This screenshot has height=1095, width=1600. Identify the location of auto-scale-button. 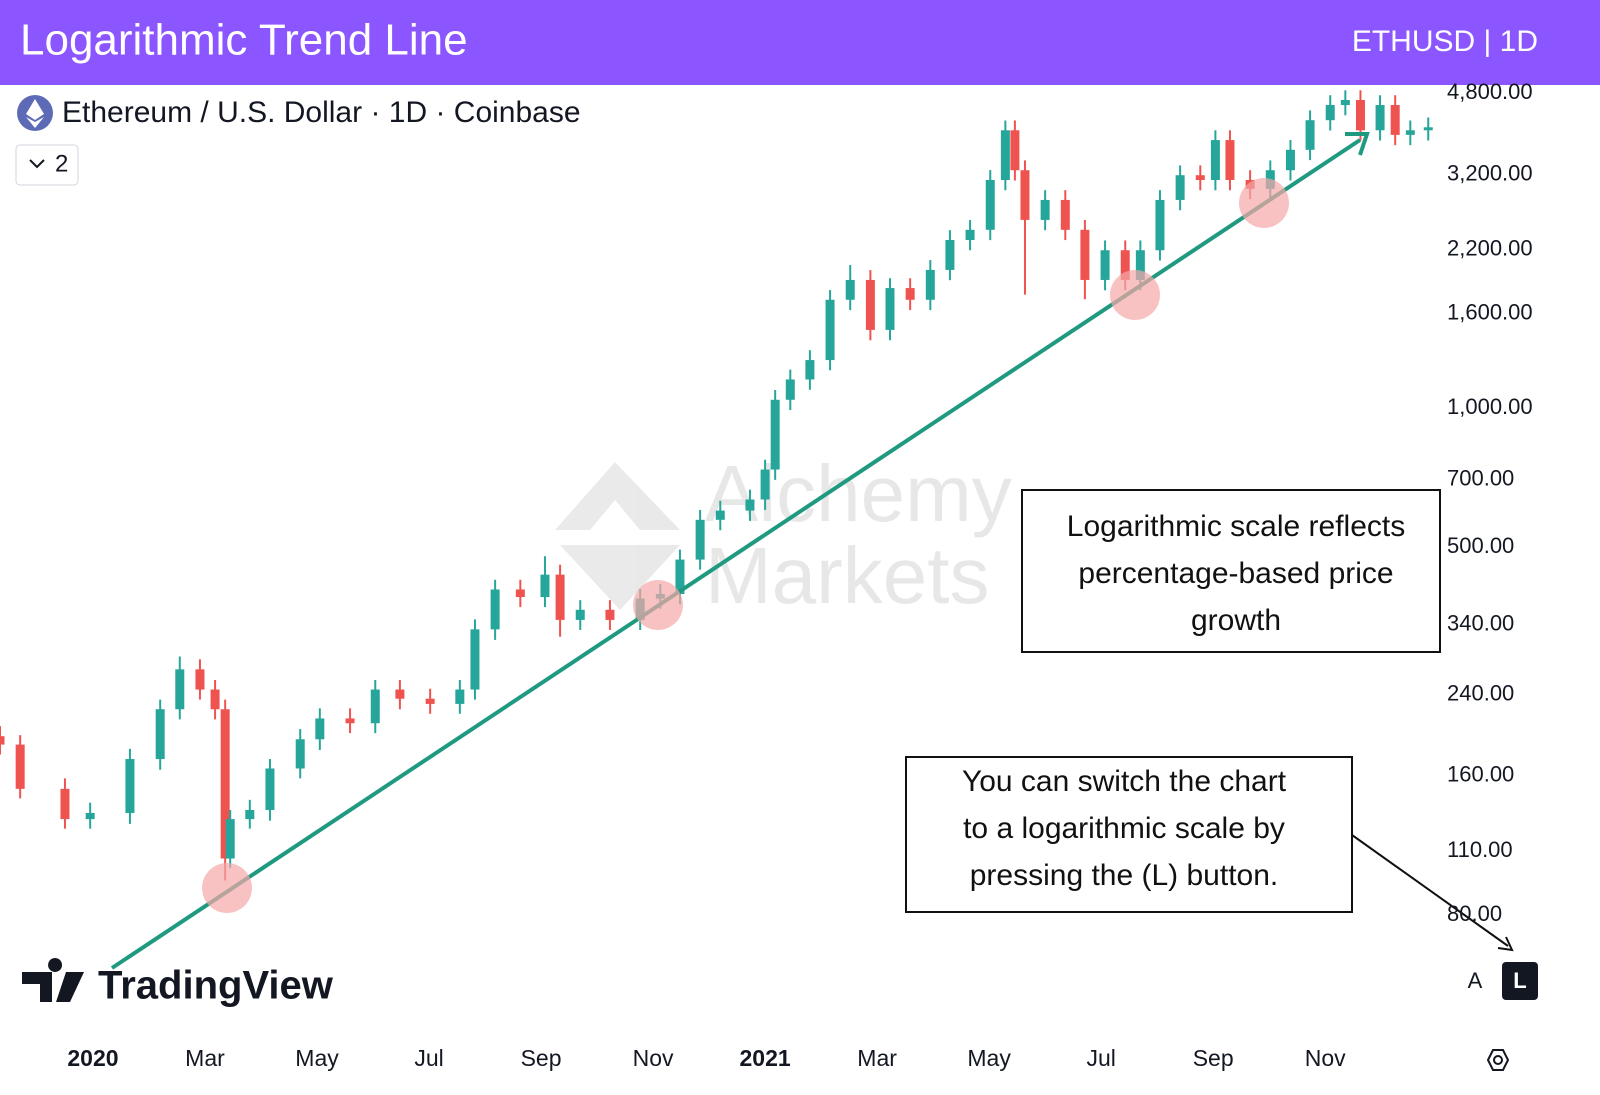
(1475, 981).